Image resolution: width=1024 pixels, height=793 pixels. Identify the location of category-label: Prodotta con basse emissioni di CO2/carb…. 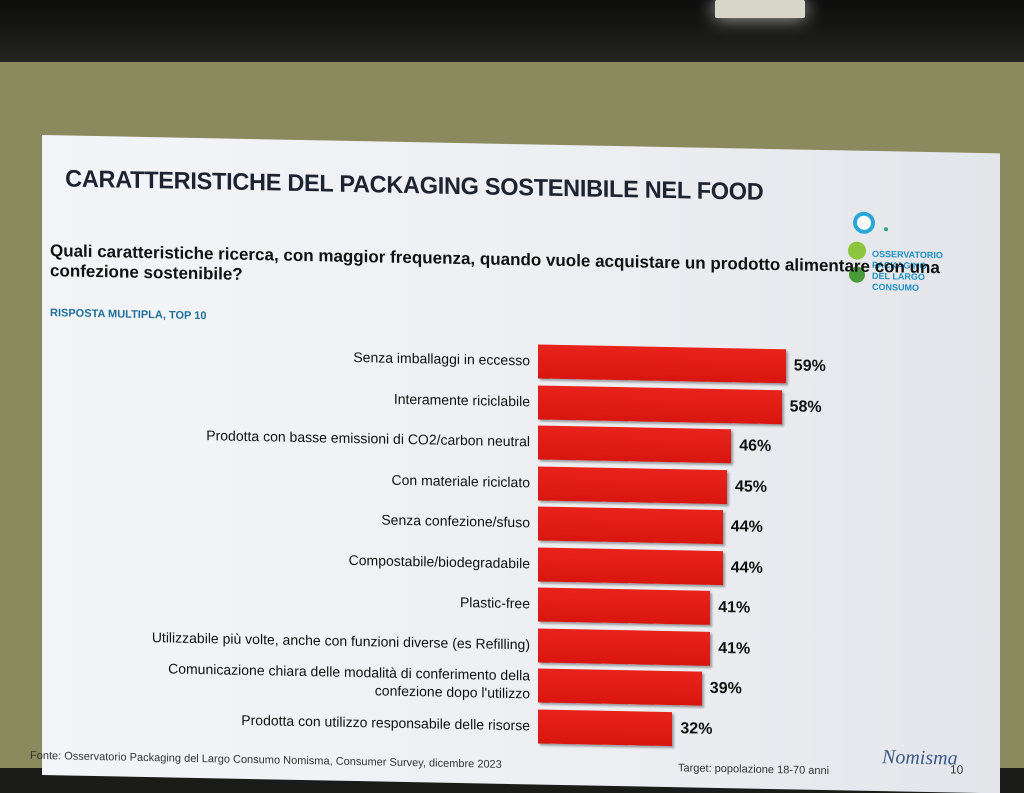
(368, 438).